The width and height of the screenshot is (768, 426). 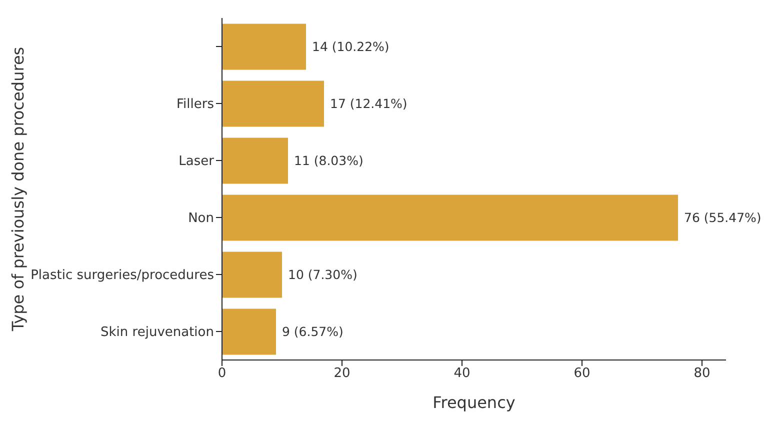 What do you see at coordinates (723, 218) in the screenshot?
I see `data-label: 76 (55.47%)` at bounding box center [723, 218].